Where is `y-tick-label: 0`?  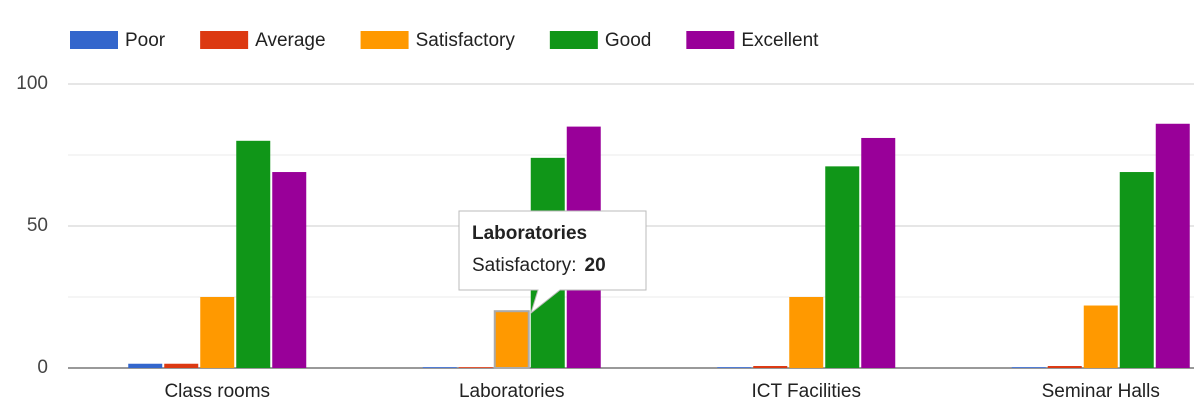 y-tick-label: 0 is located at coordinates (42, 367).